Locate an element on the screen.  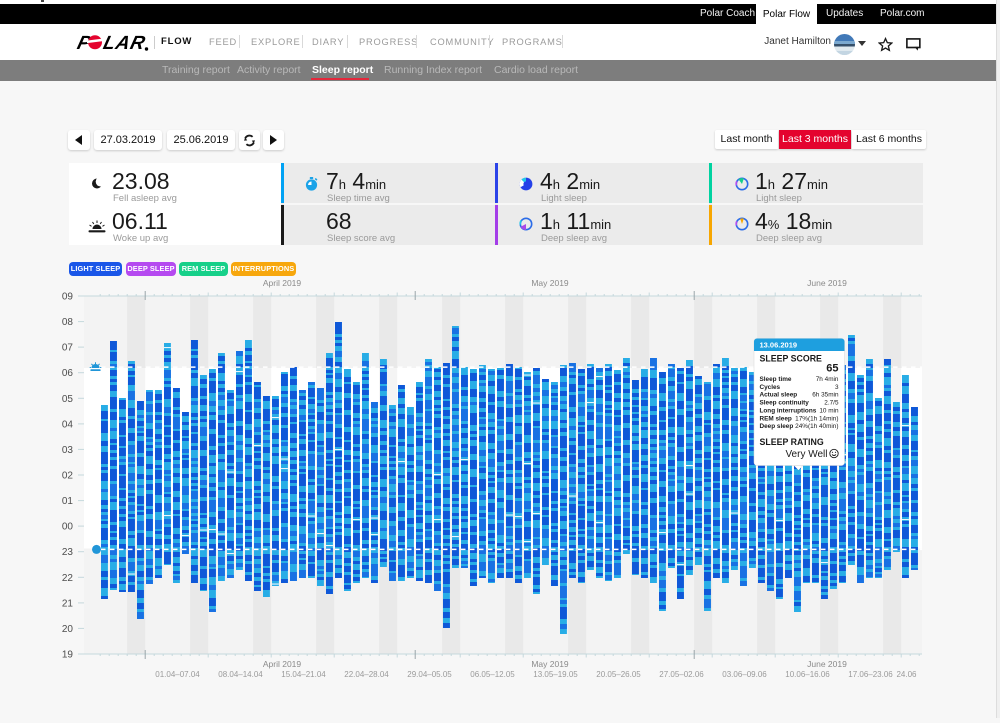
svg-text: 15.04–21.04 is located at coordinates (303, 674).